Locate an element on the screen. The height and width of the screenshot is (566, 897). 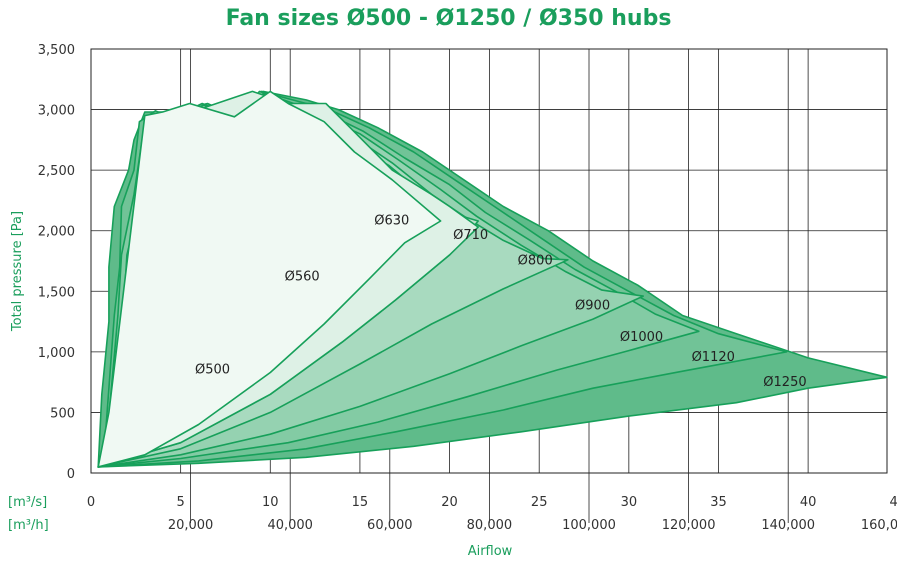
x2-tick-label: 40,000 is located at coordinates (290, 525).